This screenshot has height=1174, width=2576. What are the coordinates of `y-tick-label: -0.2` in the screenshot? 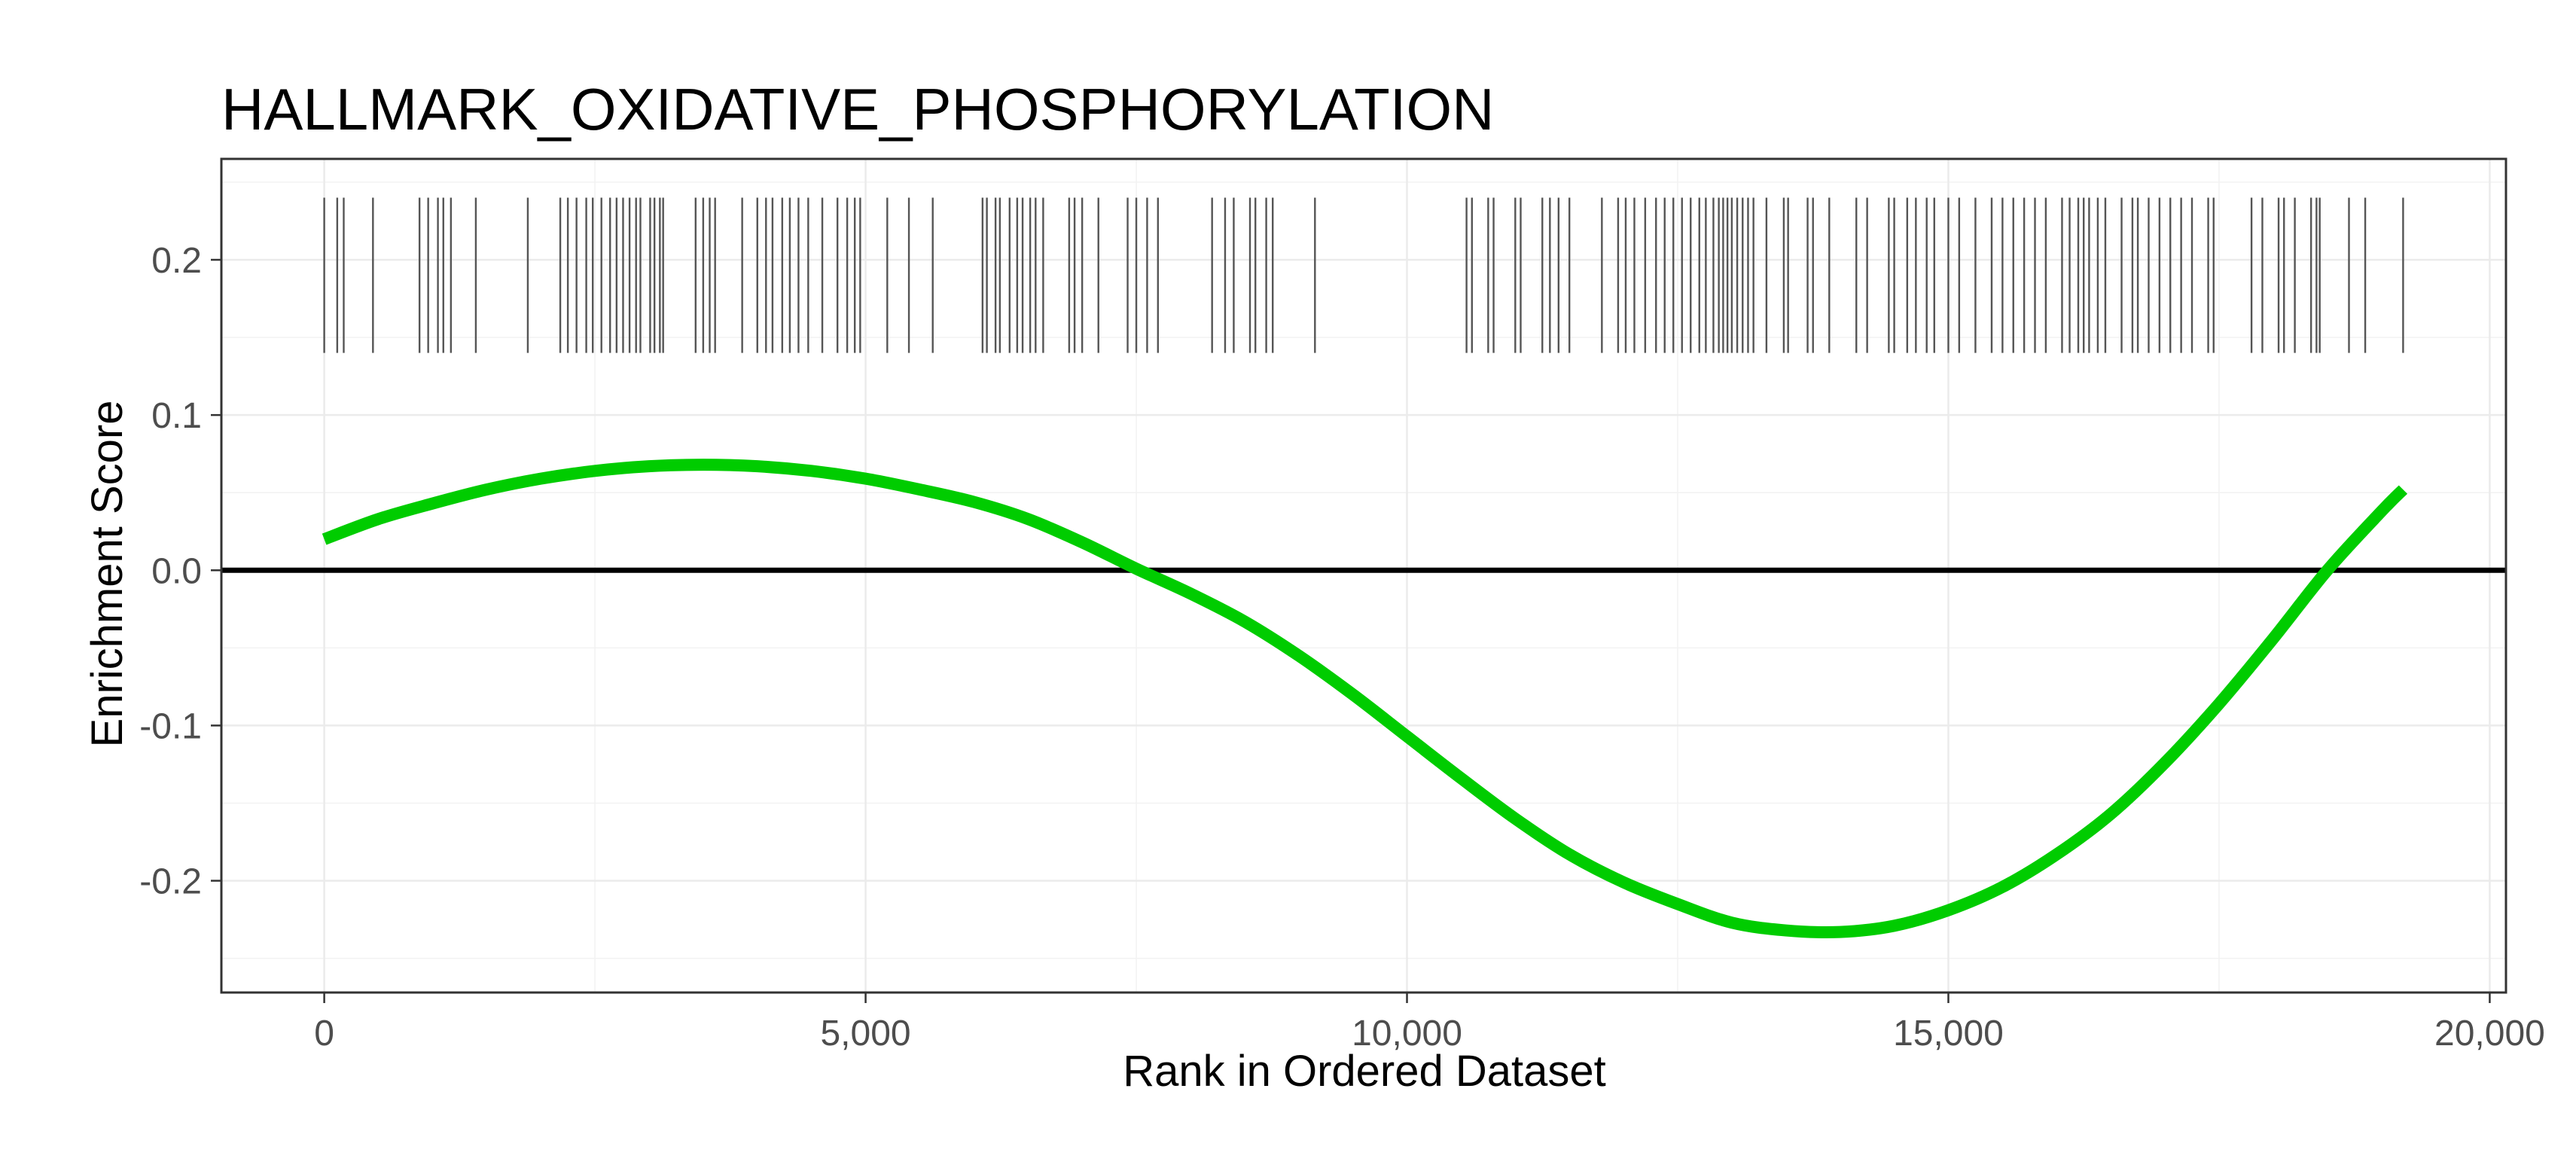 It's located at (170, 882).